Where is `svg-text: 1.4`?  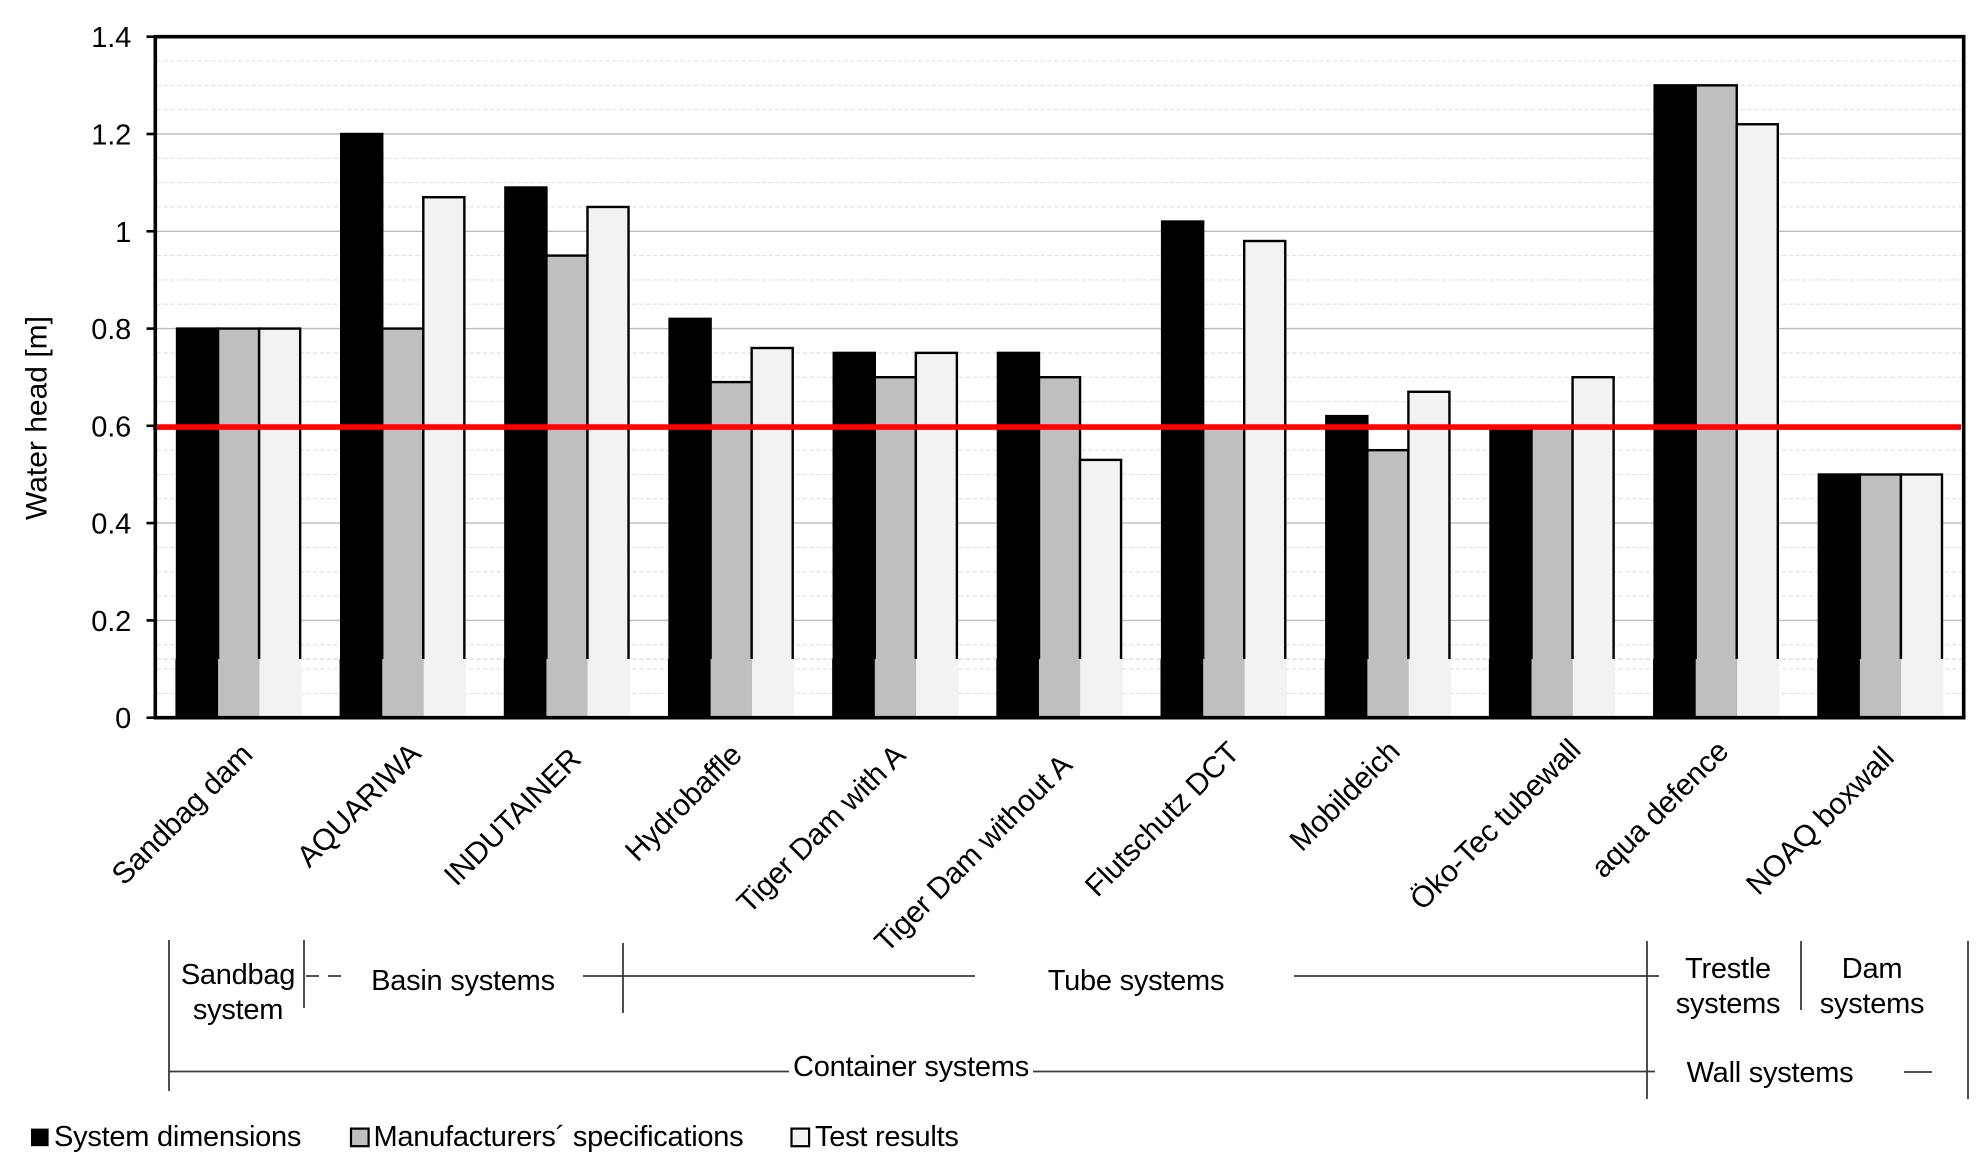
svg-text: 1.4 is located at coordinates (111, 38).